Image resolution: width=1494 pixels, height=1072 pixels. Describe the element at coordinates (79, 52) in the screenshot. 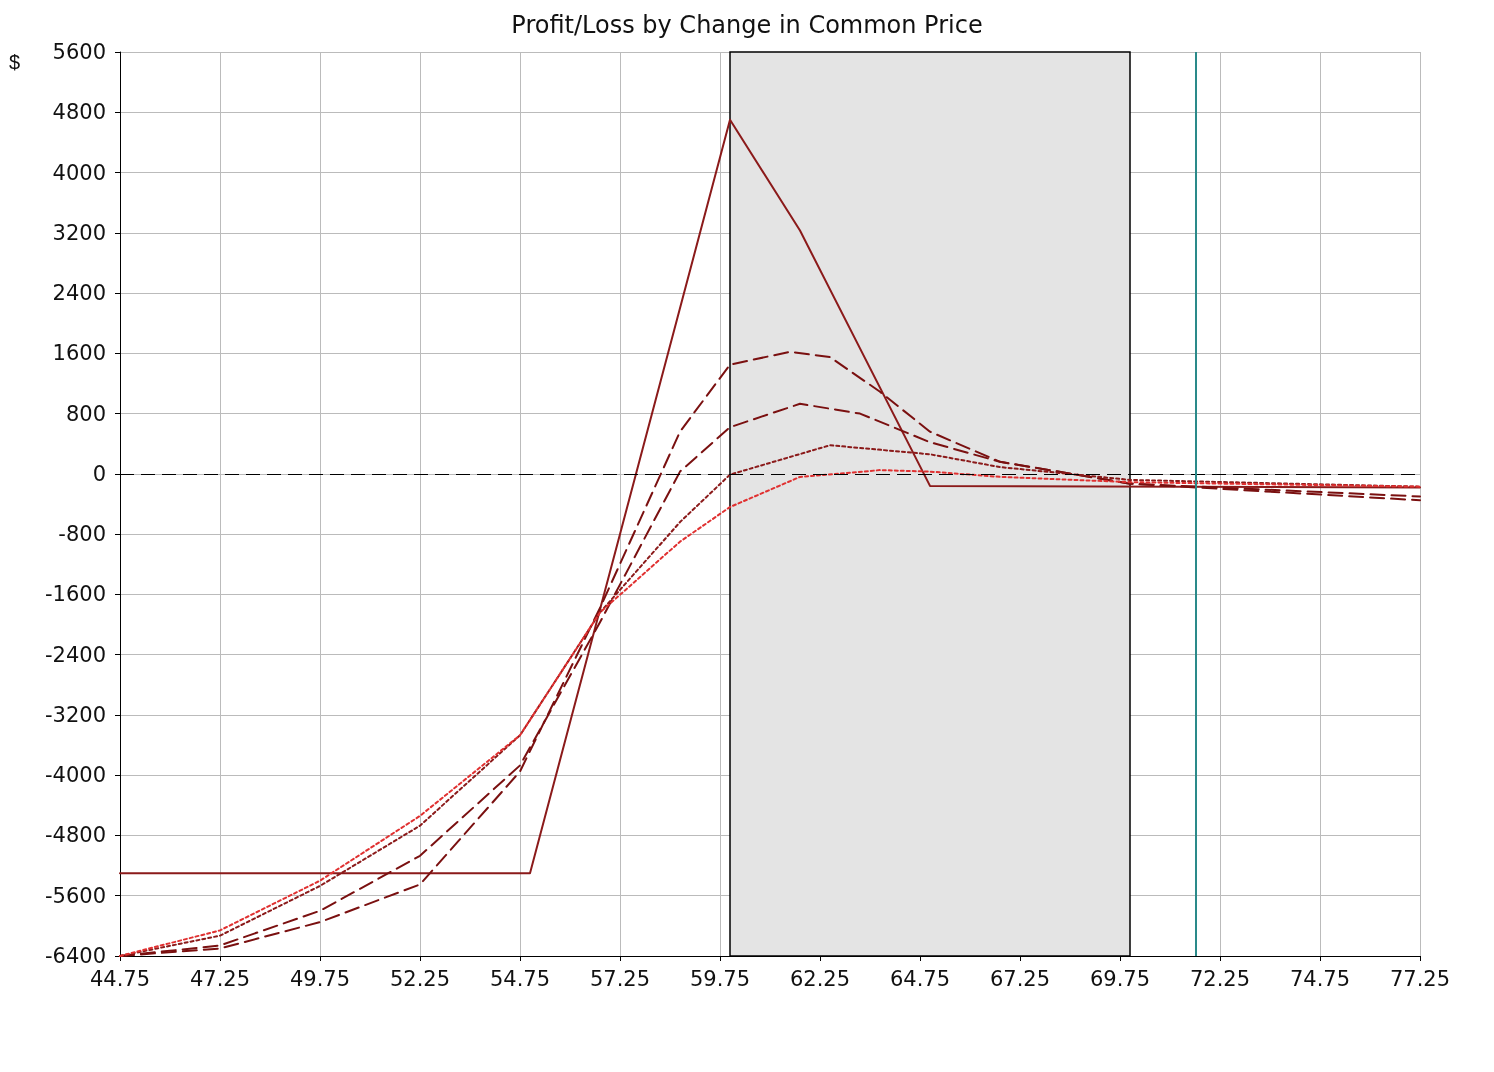

I see `y-tick-label: 5600` at that location.